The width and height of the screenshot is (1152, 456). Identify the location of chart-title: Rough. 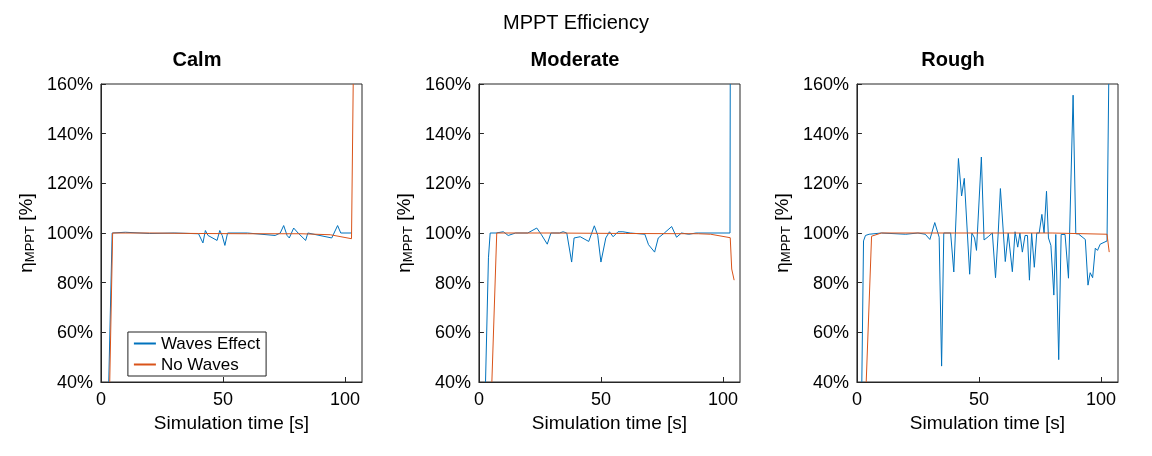
(953, 59).